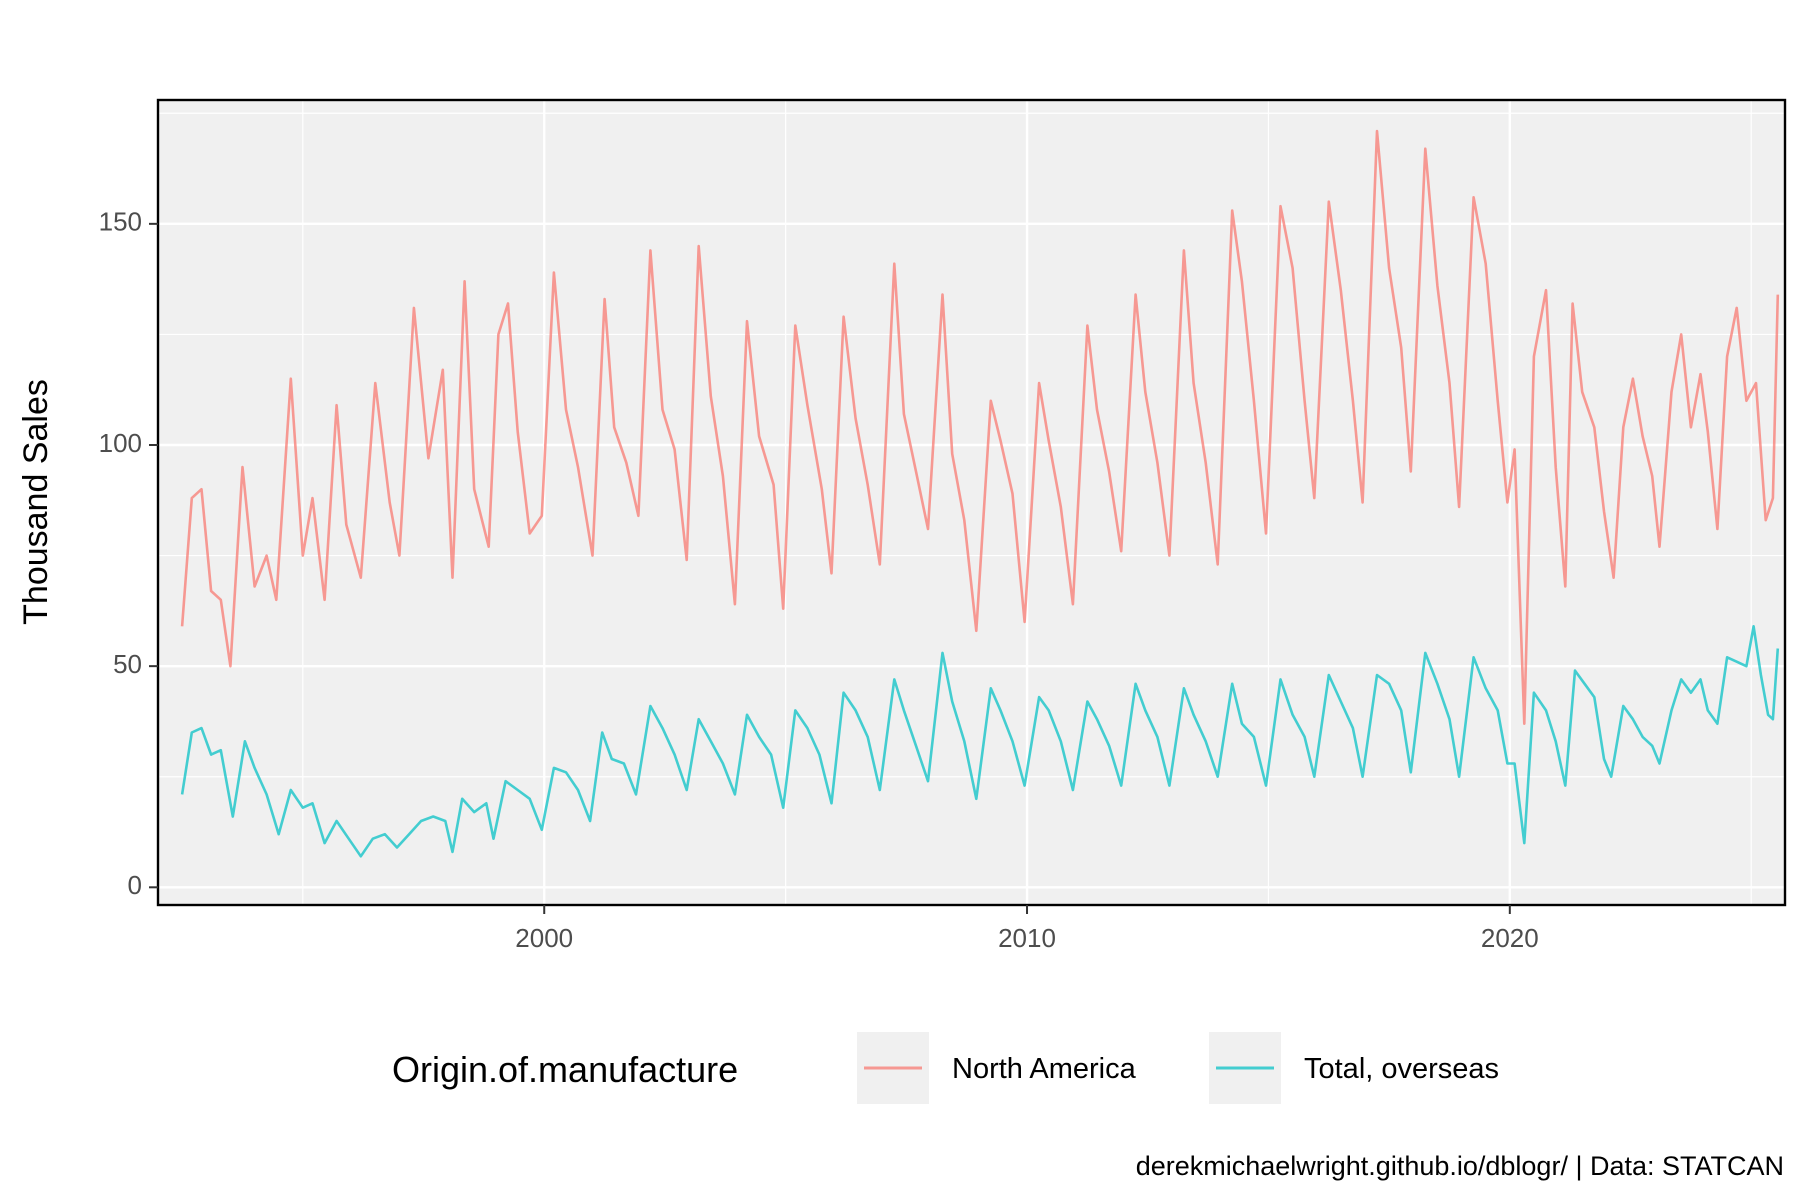 Image resolution: width=1800 pixels, height=1200 pixels. Describe the element at coordinates (36, 502) in the screenshot. I see `y-axis-title: Thousand Sales` at that location.